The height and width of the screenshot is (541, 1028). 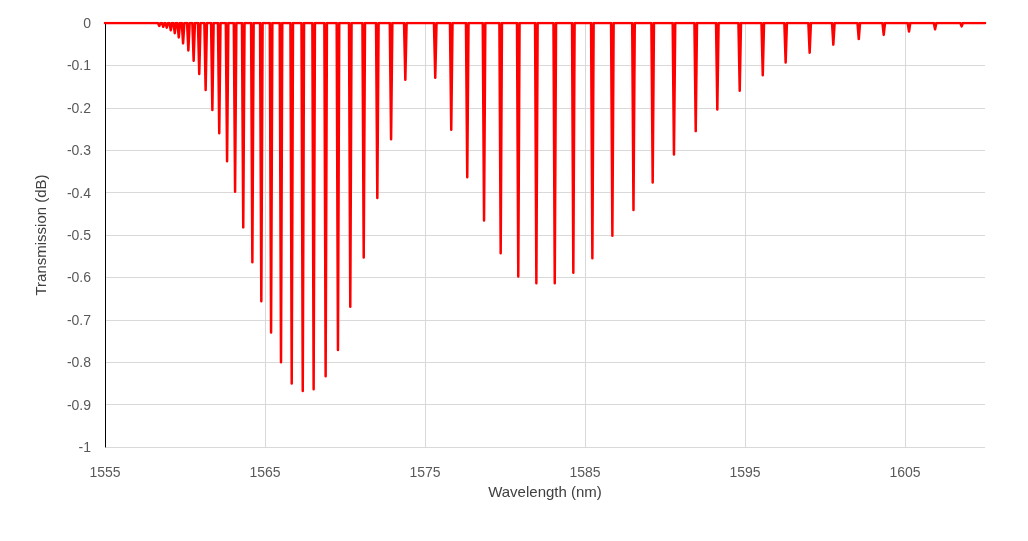 What do you see at coordinates (79, 362) in the screenshot?
I see `y-tick-label: -0.8` at bounding box center [79, 362].